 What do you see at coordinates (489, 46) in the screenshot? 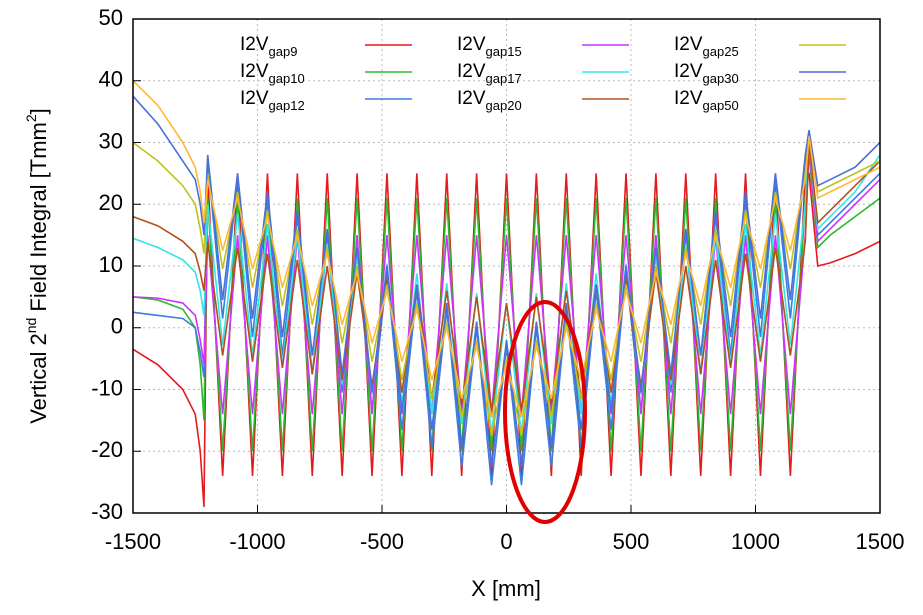
I see `legend-label: I2Vgap15` at bounding box center [489, 46].